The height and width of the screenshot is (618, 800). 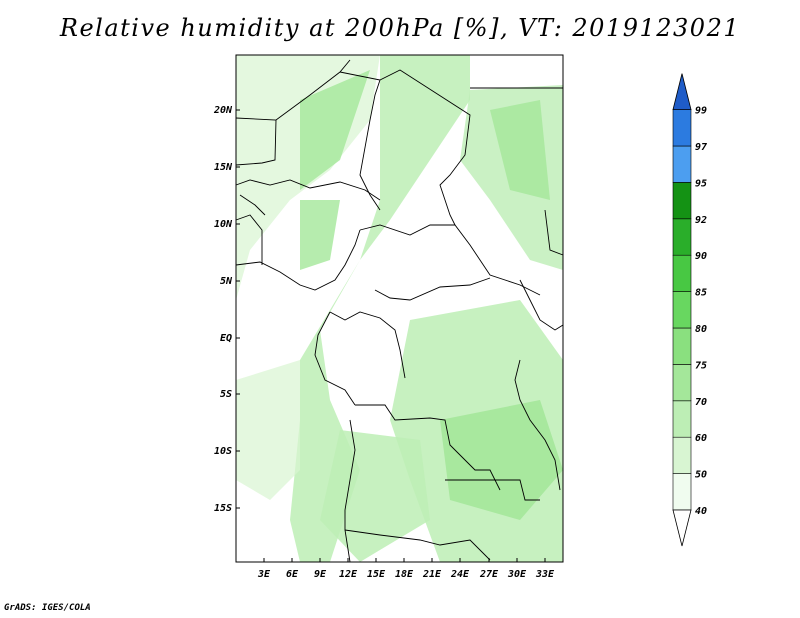 I want to click on colorbar-label: 90, so click(x=701, y=256).